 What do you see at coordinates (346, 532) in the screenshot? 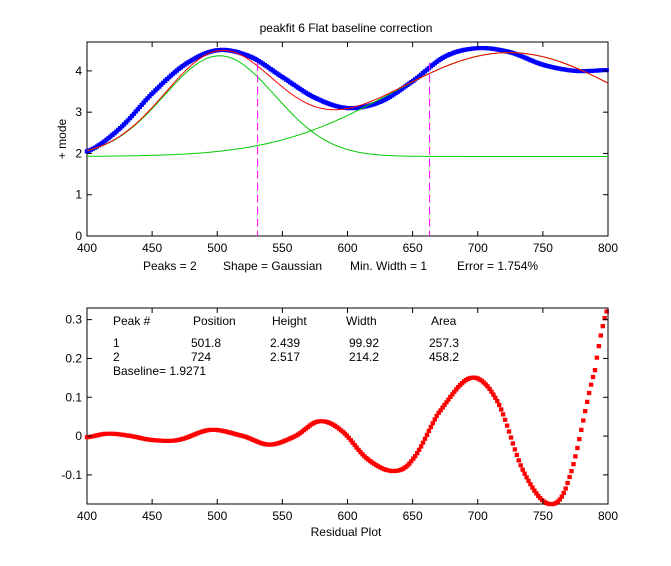
I see `bottom-xlabel: Residual Plot` at bounding box center [346, 532].